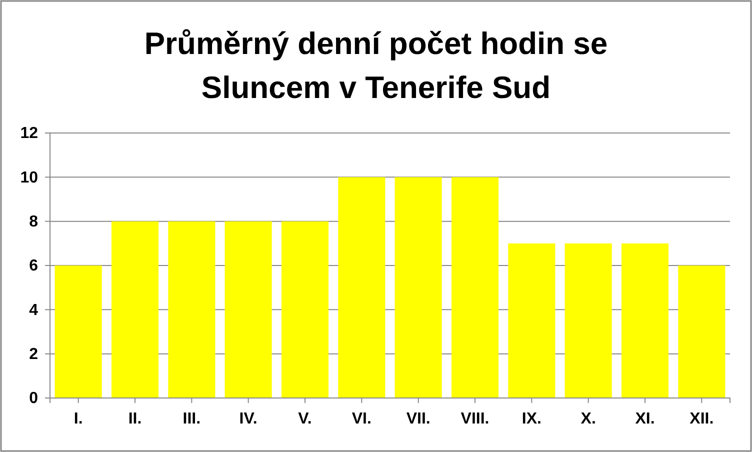  What do you see at coordinates (305, 419) in the screenshot?
I see `x-tick-label: V.` at bounding box center [305, 419].